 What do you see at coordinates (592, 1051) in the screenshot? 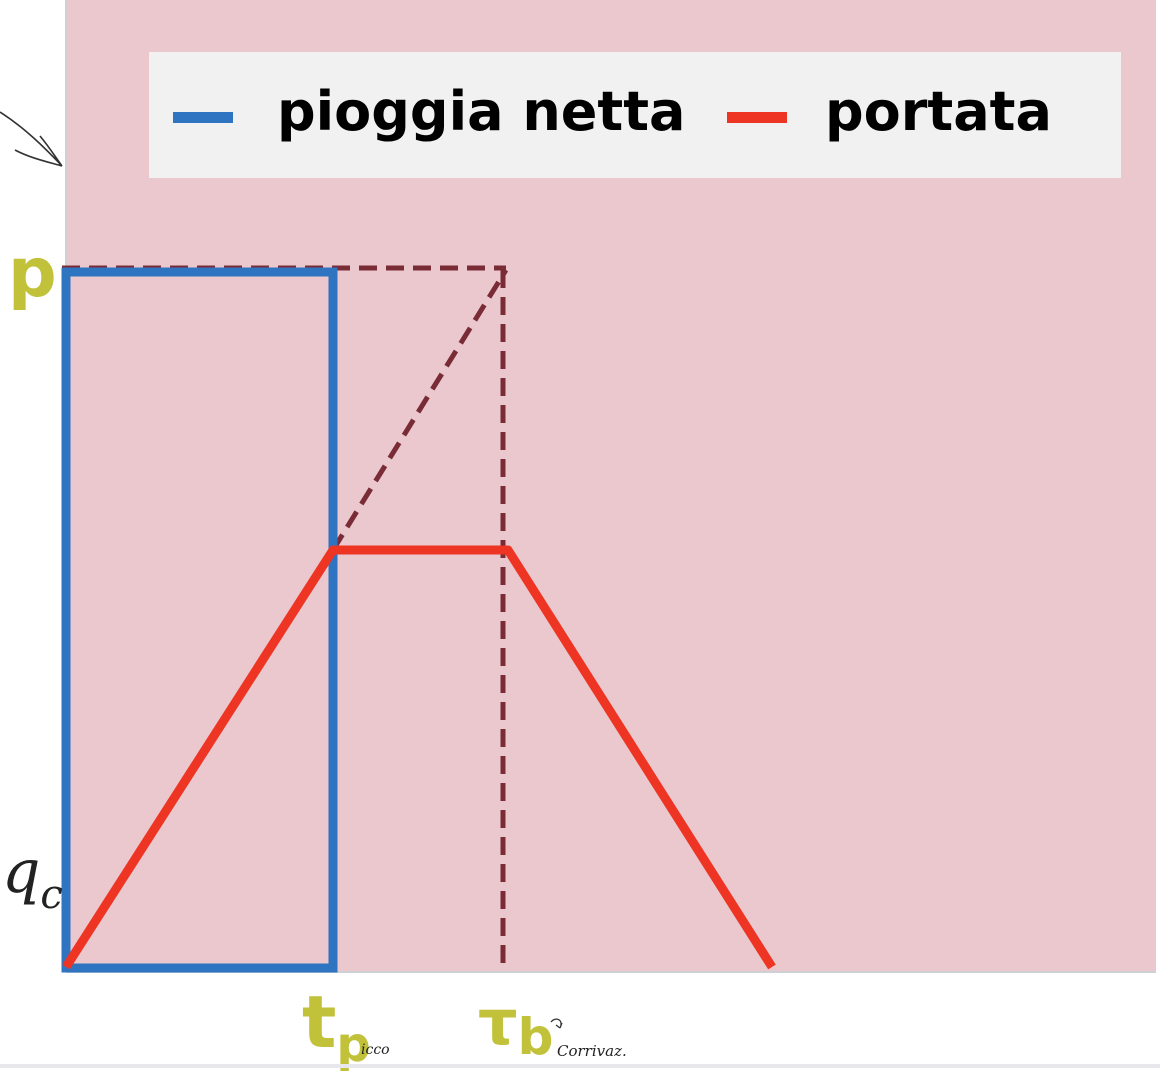
I see `label-tau-note: Corrivaz.` at bounding box center [592, 1051].